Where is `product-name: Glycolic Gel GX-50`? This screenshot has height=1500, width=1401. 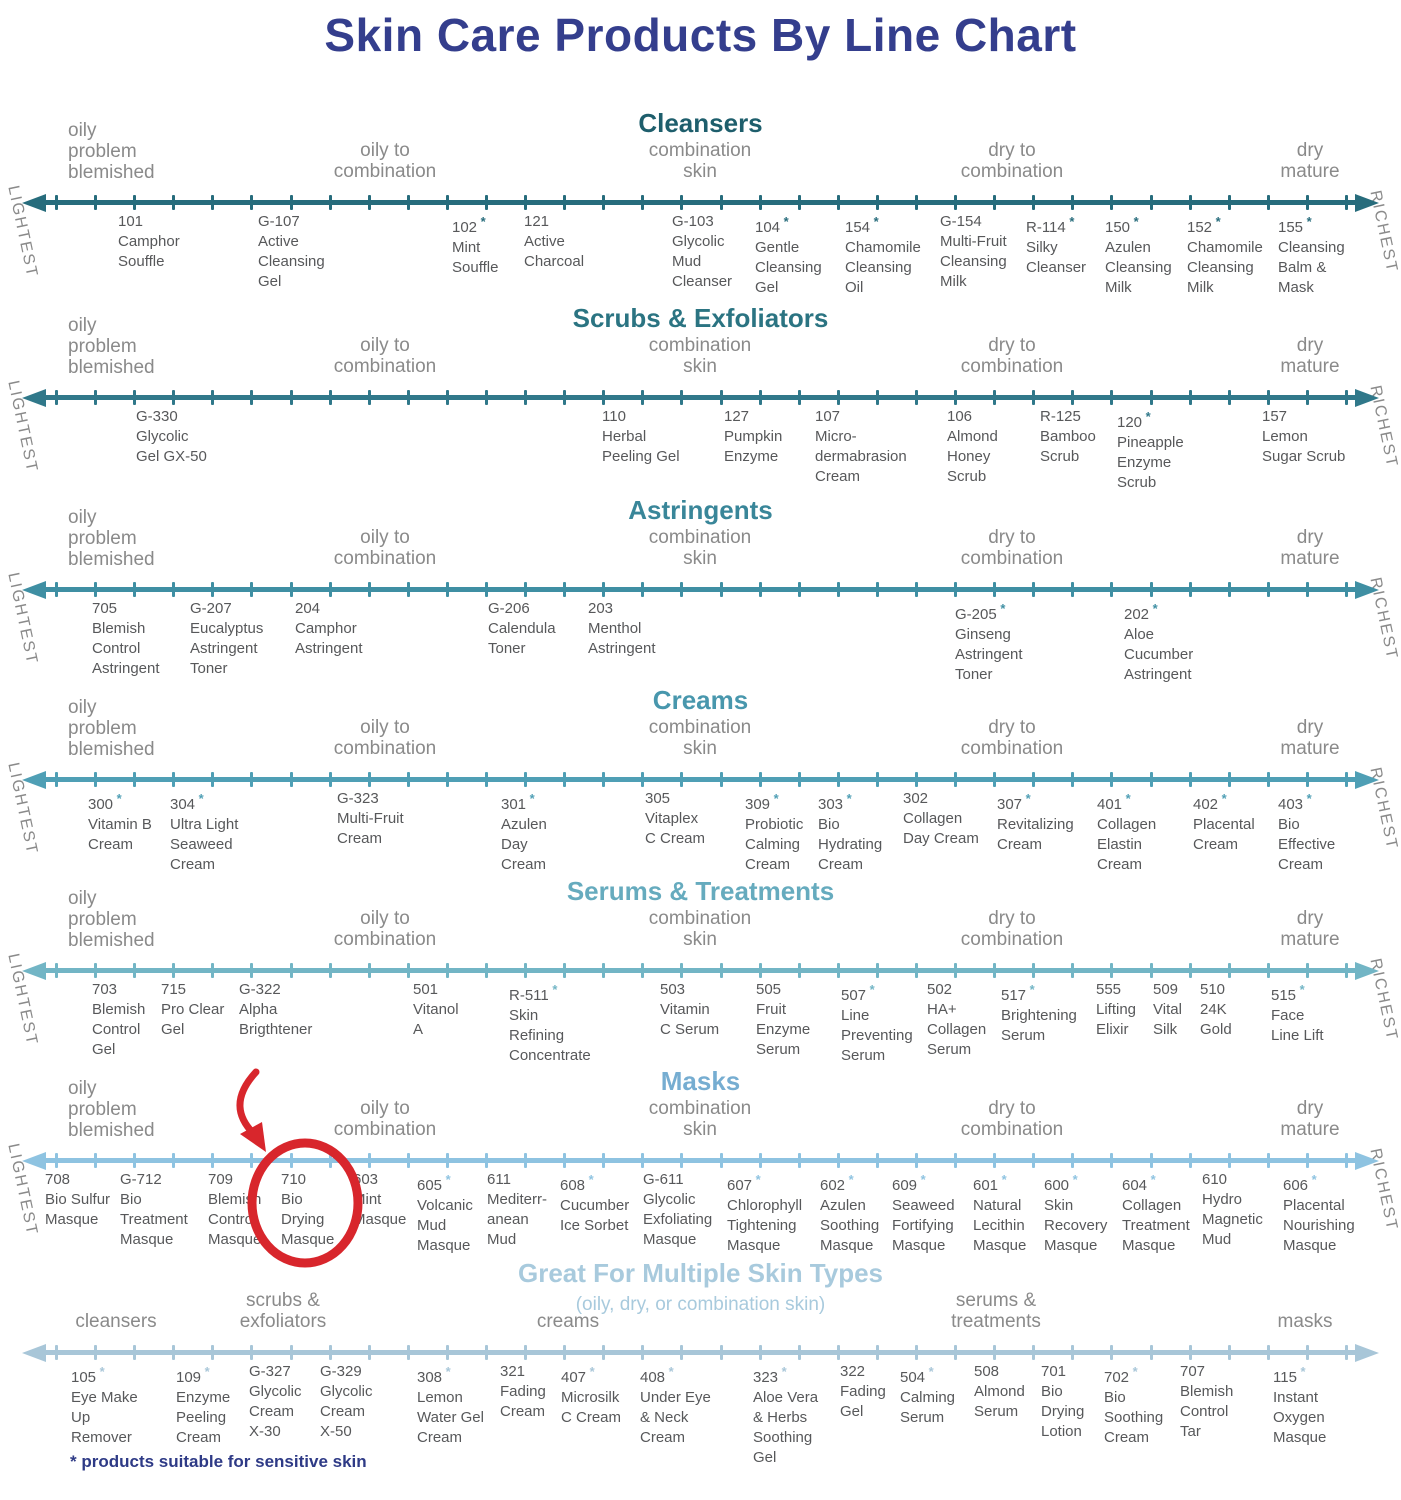
product-name: Glycolic Gel GX-50 is located at coordinates (171, 446).